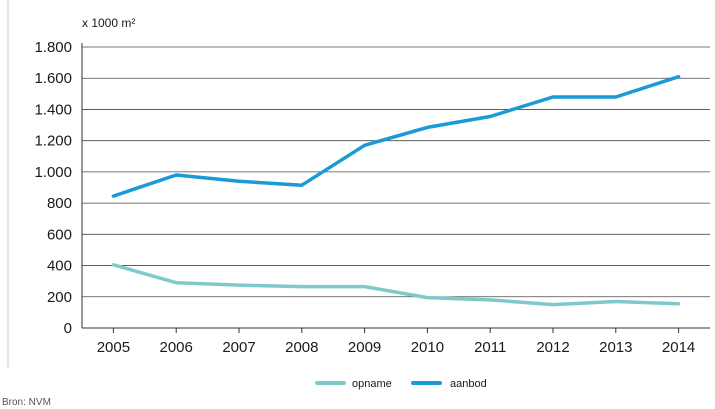 Image resolution: width=715 pixels, height=409 pixels. I want to click on x-tick-label: 2008, so click(301, 347).